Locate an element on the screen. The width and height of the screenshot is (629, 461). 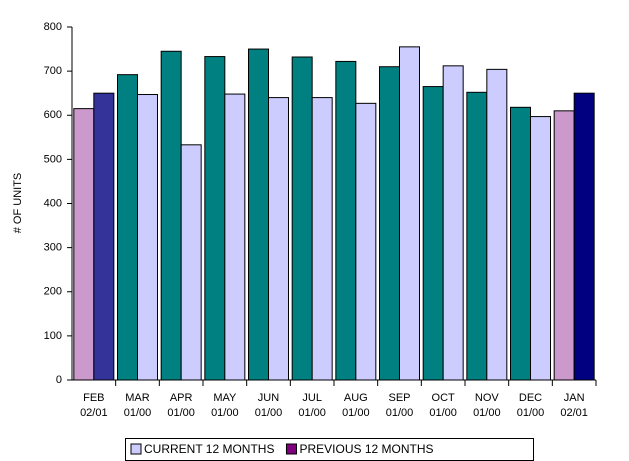
x-tick-label: MAY is located at coordinates (225, 398).